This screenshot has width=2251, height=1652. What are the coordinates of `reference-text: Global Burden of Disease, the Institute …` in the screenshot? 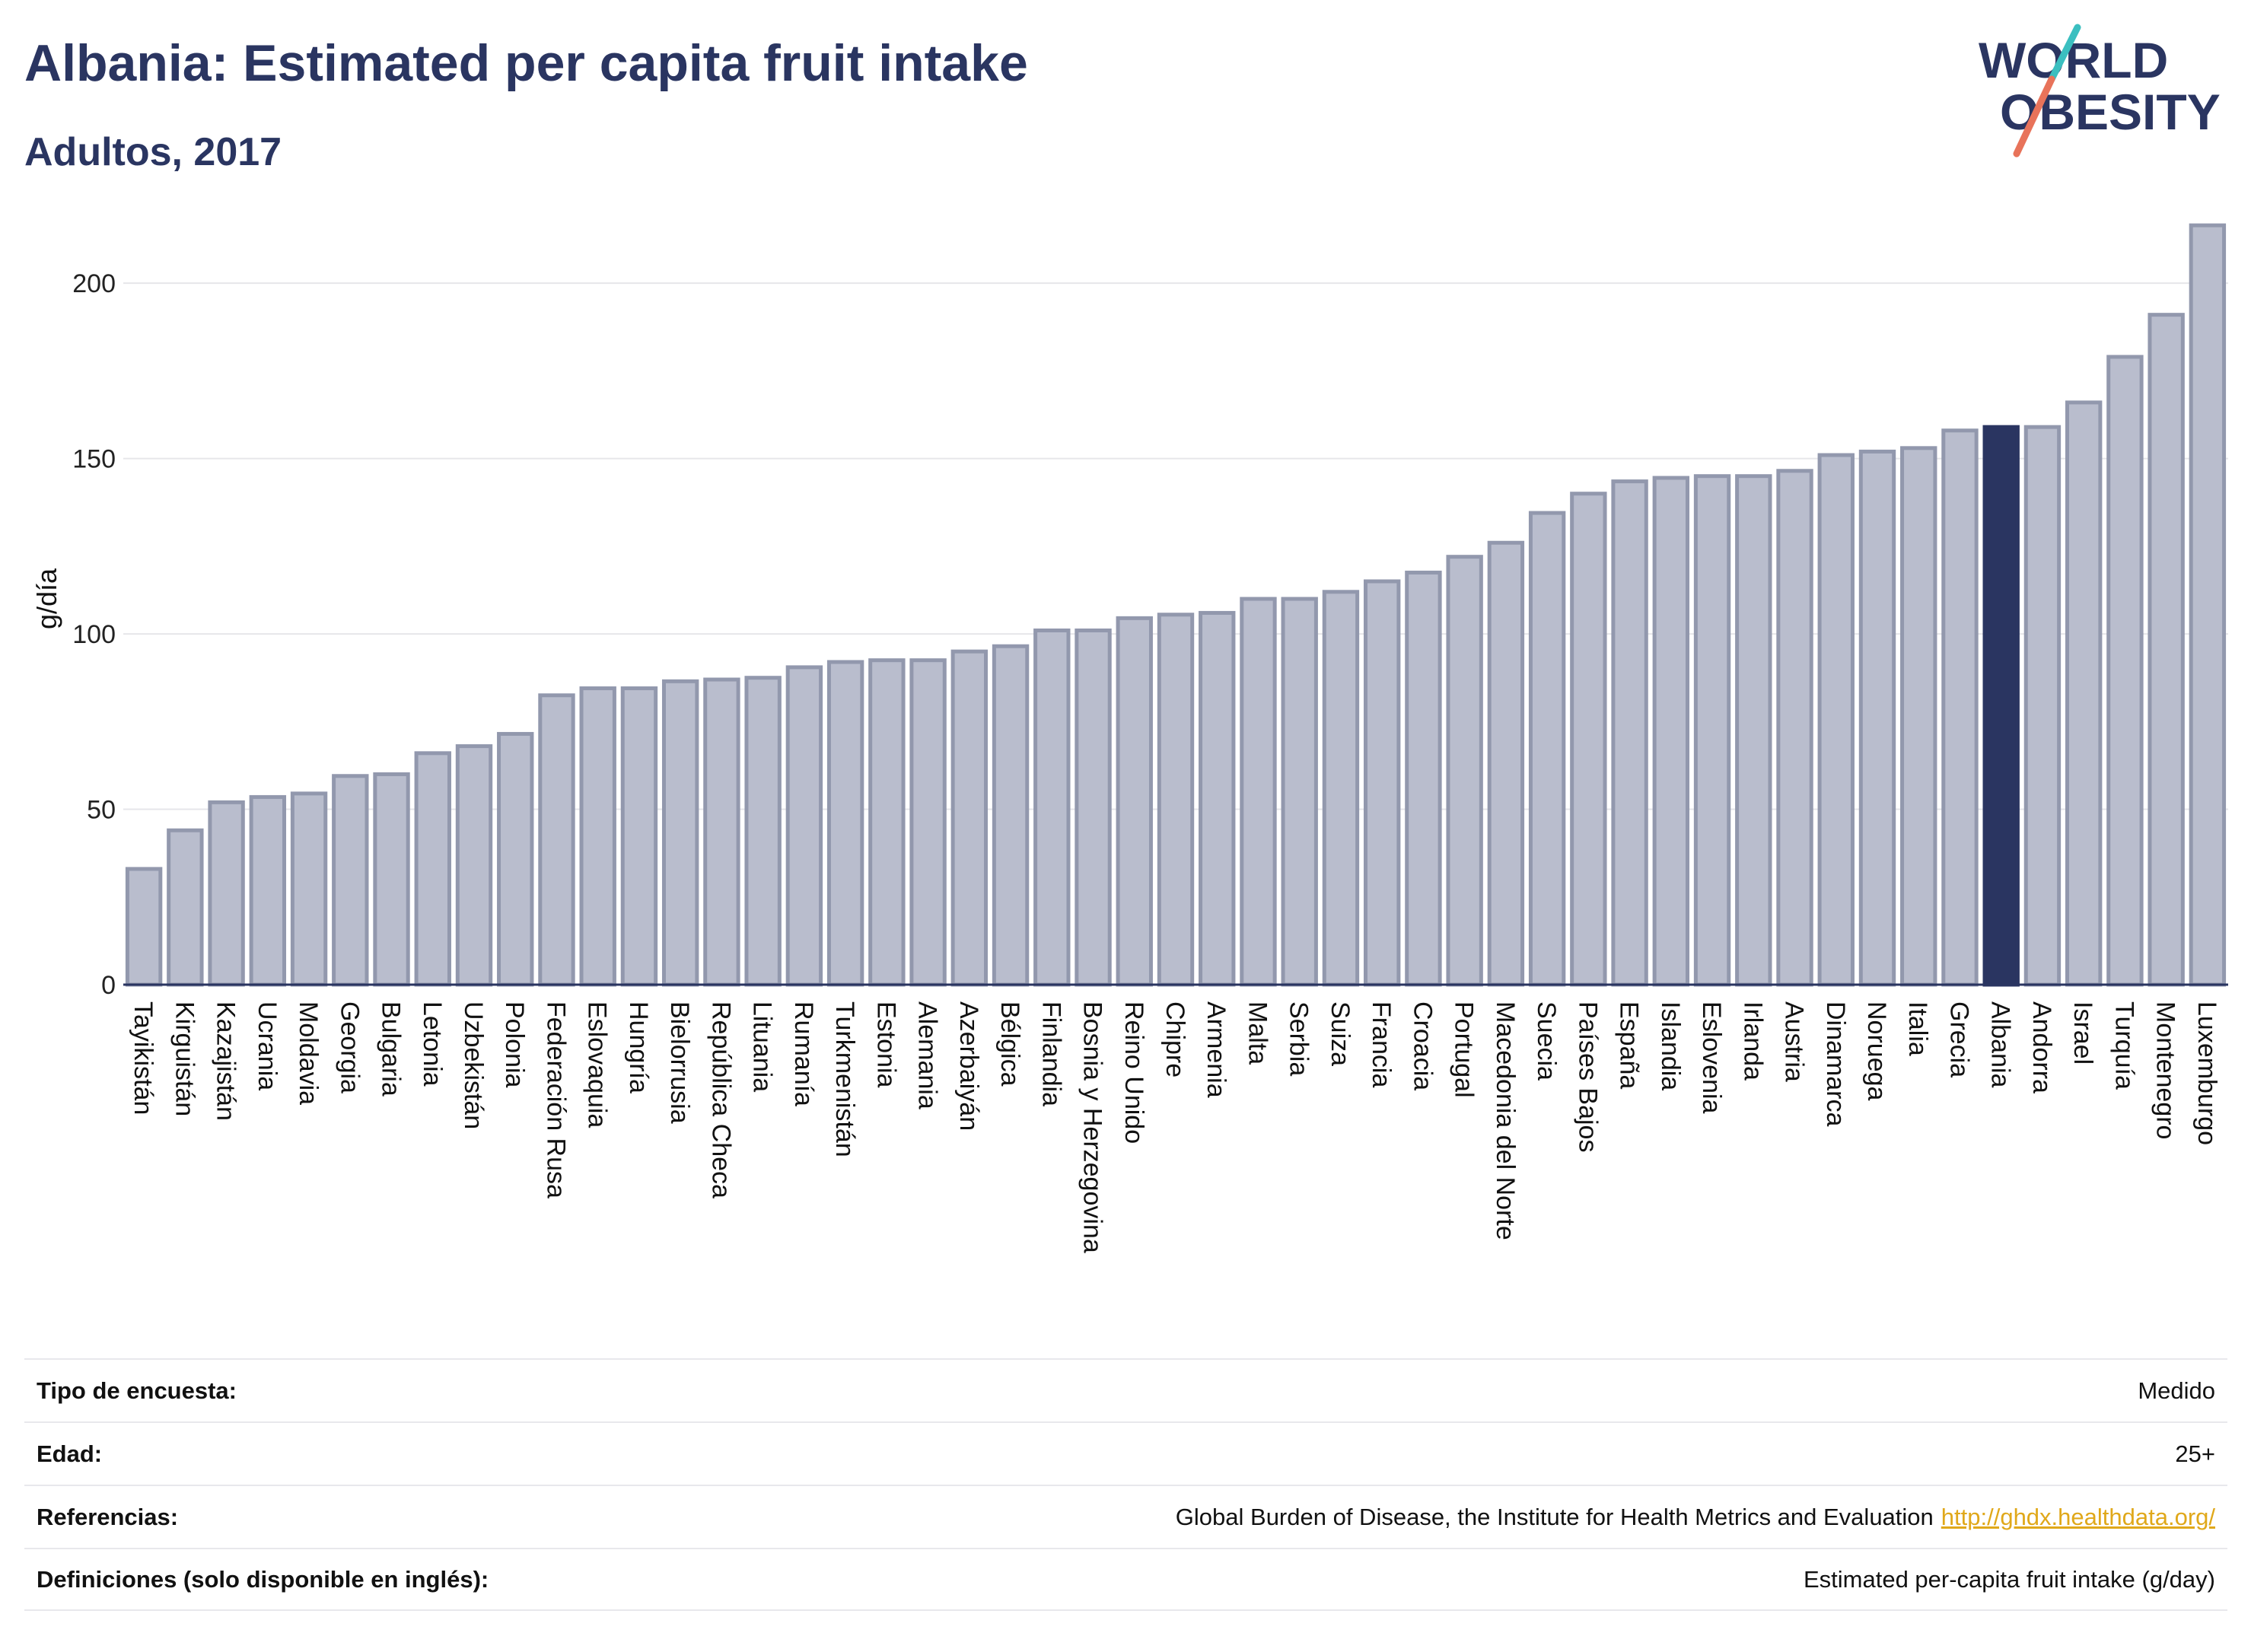 It's located at (1554, 1516).